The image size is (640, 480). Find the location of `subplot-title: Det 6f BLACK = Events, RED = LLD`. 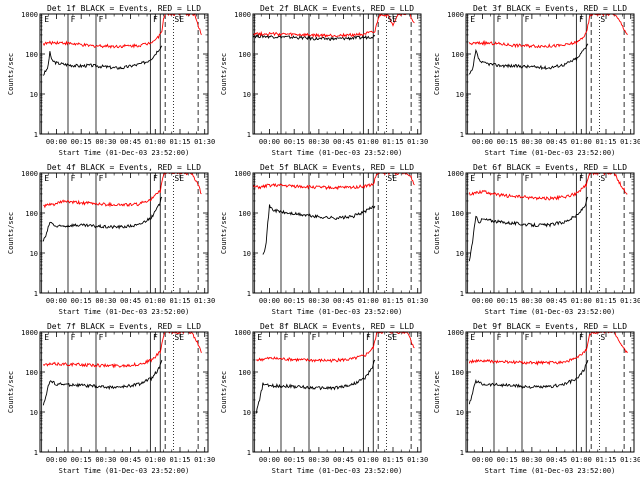

subplot-title: Det 6f BLACK = Events, RED = LLD is located at coordinates (550, 167).